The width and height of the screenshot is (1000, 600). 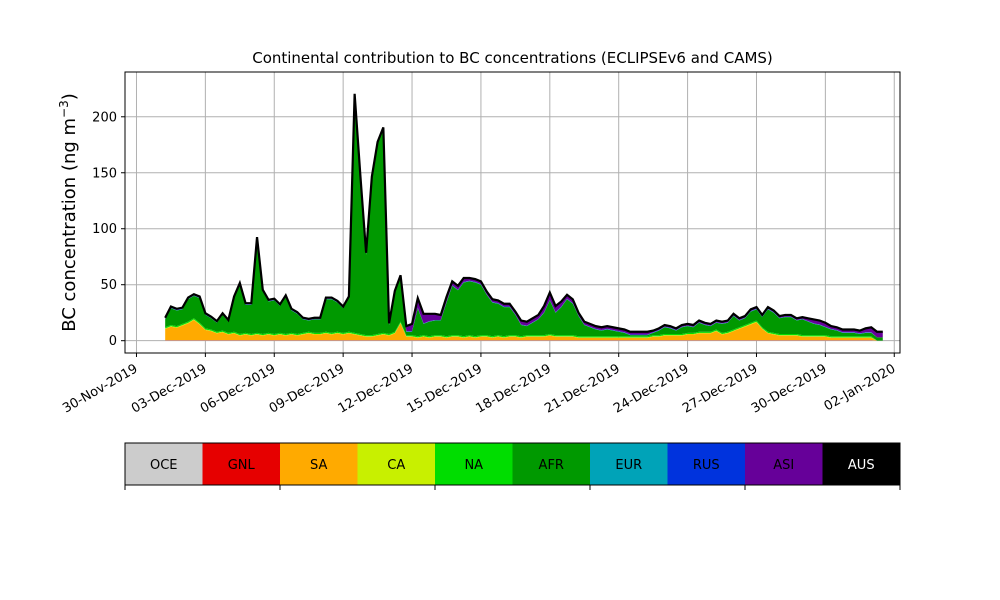 I want to click on area-series-sa, so click(x=524, y=330).